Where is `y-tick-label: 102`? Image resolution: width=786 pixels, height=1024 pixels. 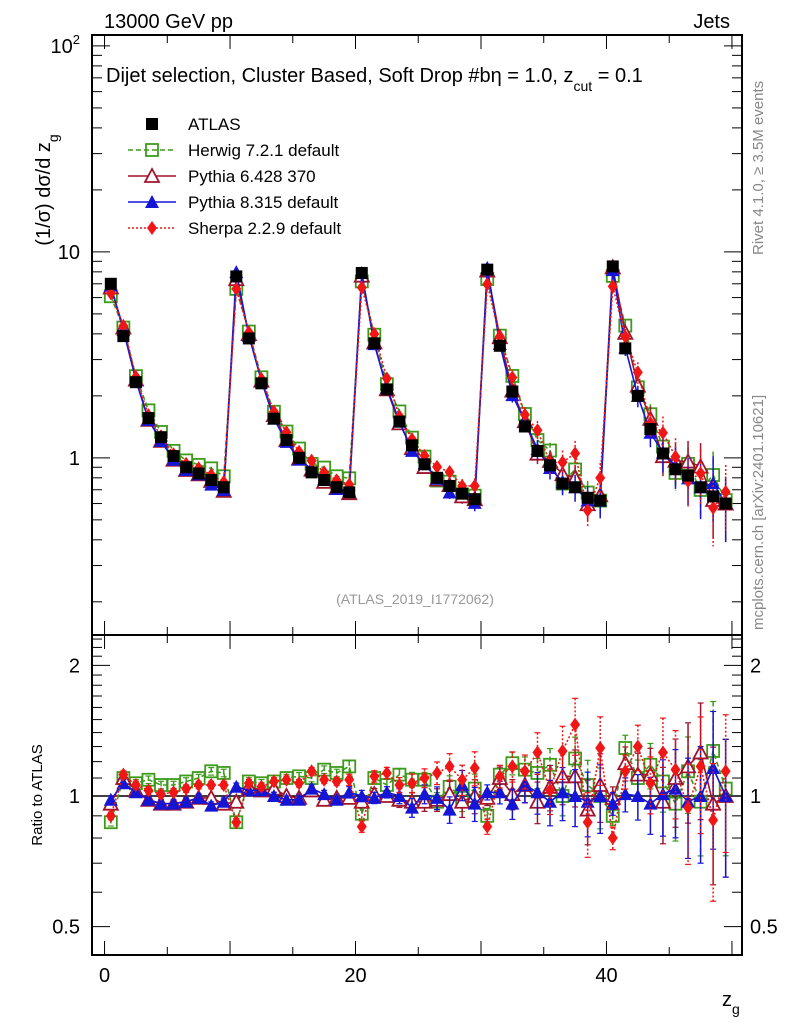 y-tick-label: 102 is located at coordinates (65, 45).